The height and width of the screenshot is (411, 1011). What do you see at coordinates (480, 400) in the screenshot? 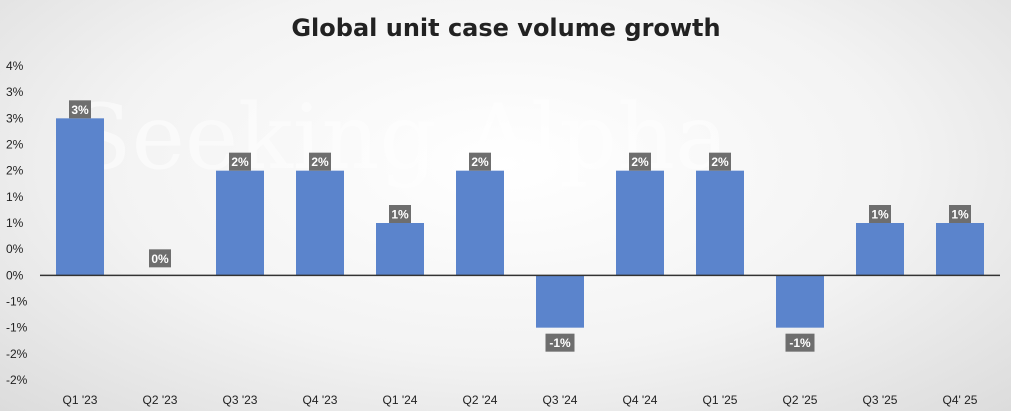
I see `x-tick-label: Q2 '24` at bounding box center [480, 400].